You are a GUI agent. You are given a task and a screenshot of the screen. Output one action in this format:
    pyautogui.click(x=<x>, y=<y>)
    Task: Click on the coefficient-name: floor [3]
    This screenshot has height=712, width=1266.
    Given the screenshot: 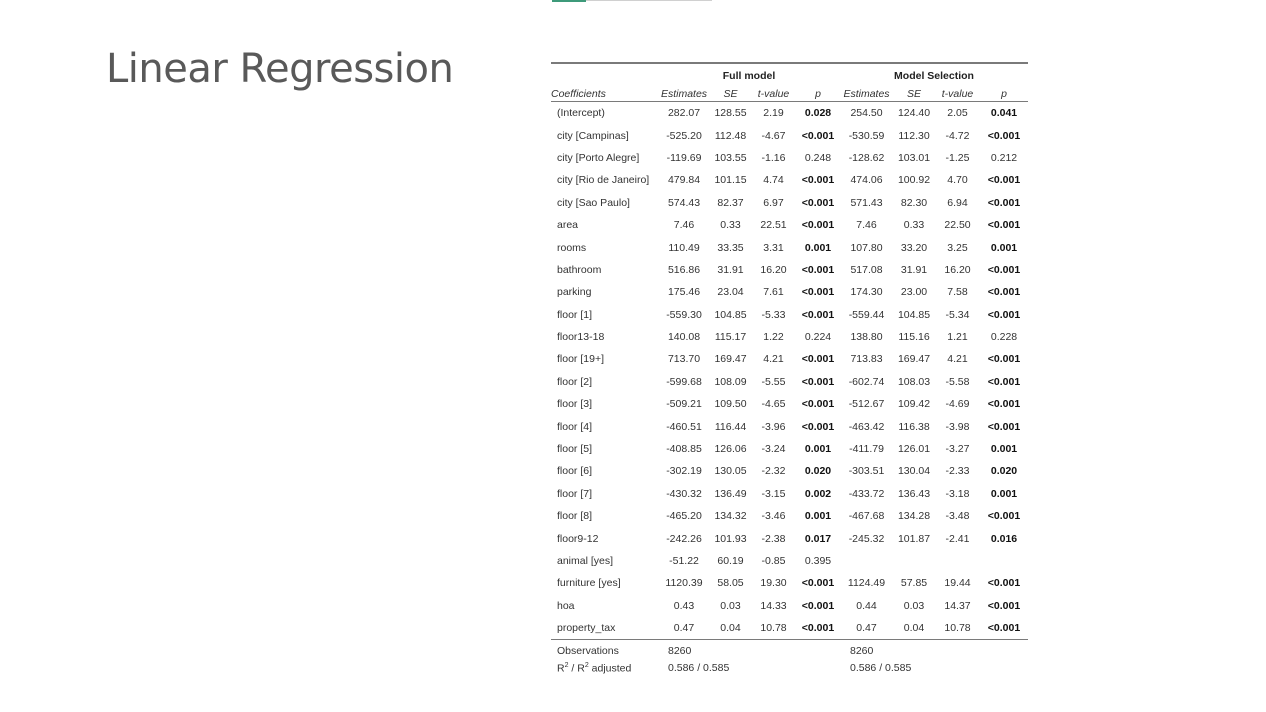 What is the action you would take?
    pyautogui.click(x=575, y=404)
    